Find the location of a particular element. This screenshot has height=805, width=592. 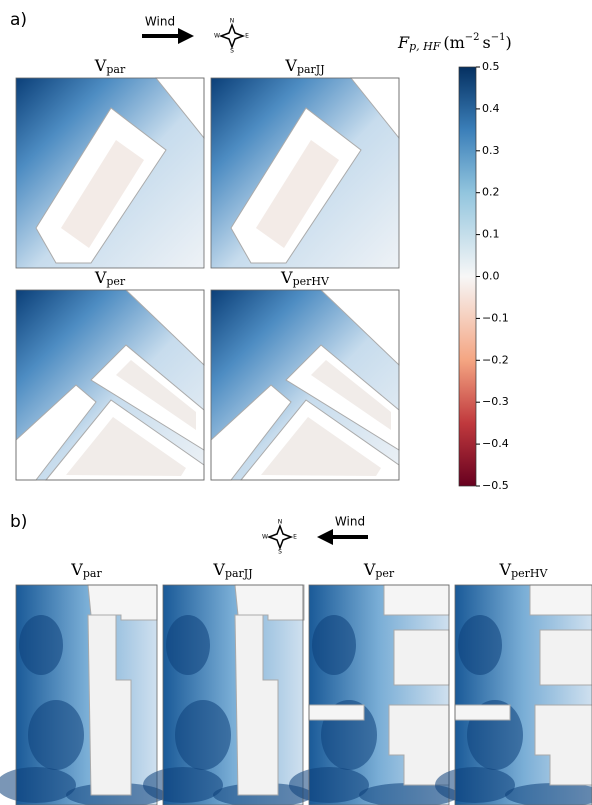

colorbar-tick-label: 0.4 is located at coordinates (491, 108).